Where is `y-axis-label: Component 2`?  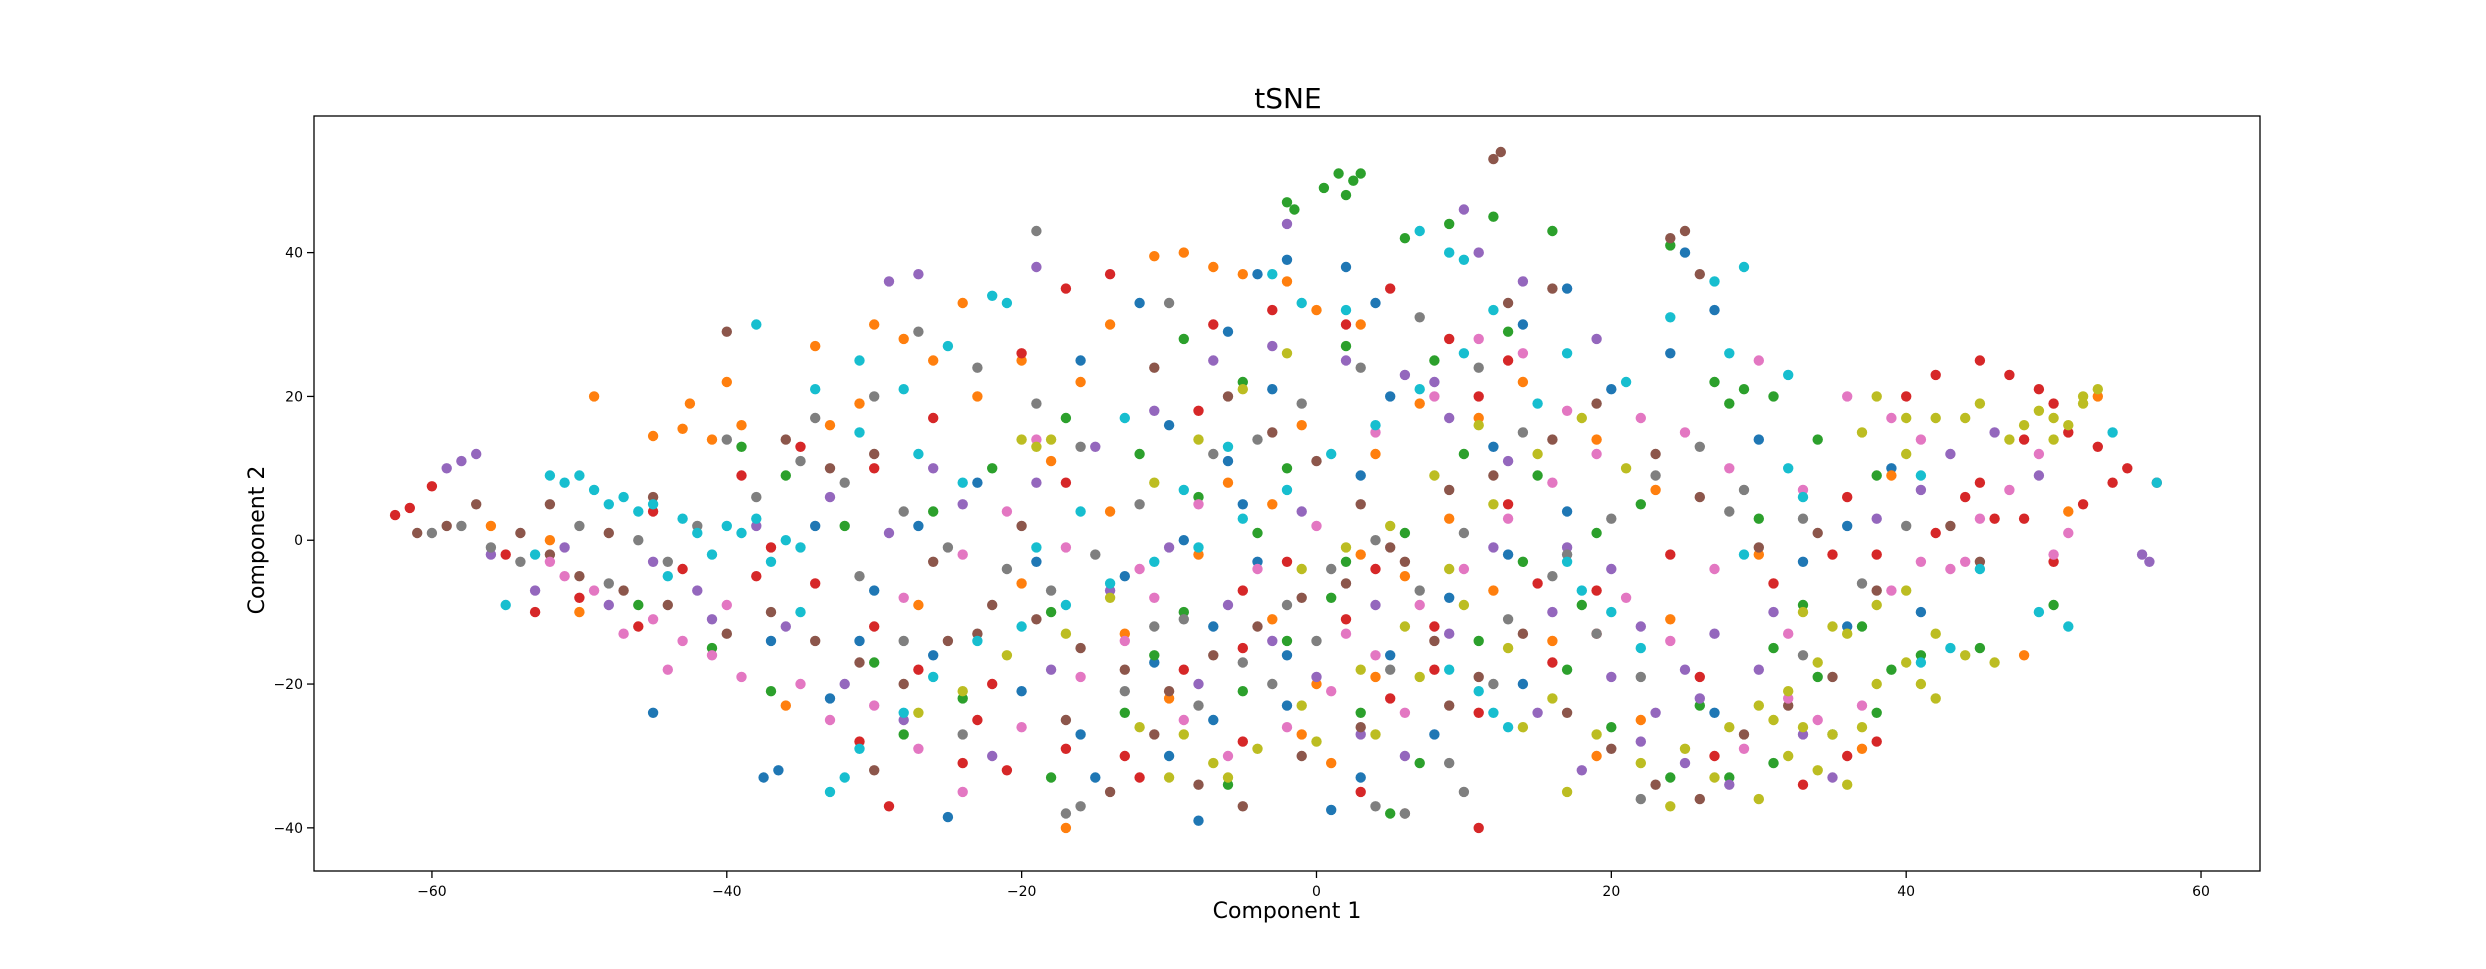
y-axis-label: Component 2 is located at coordinates (257, 540).